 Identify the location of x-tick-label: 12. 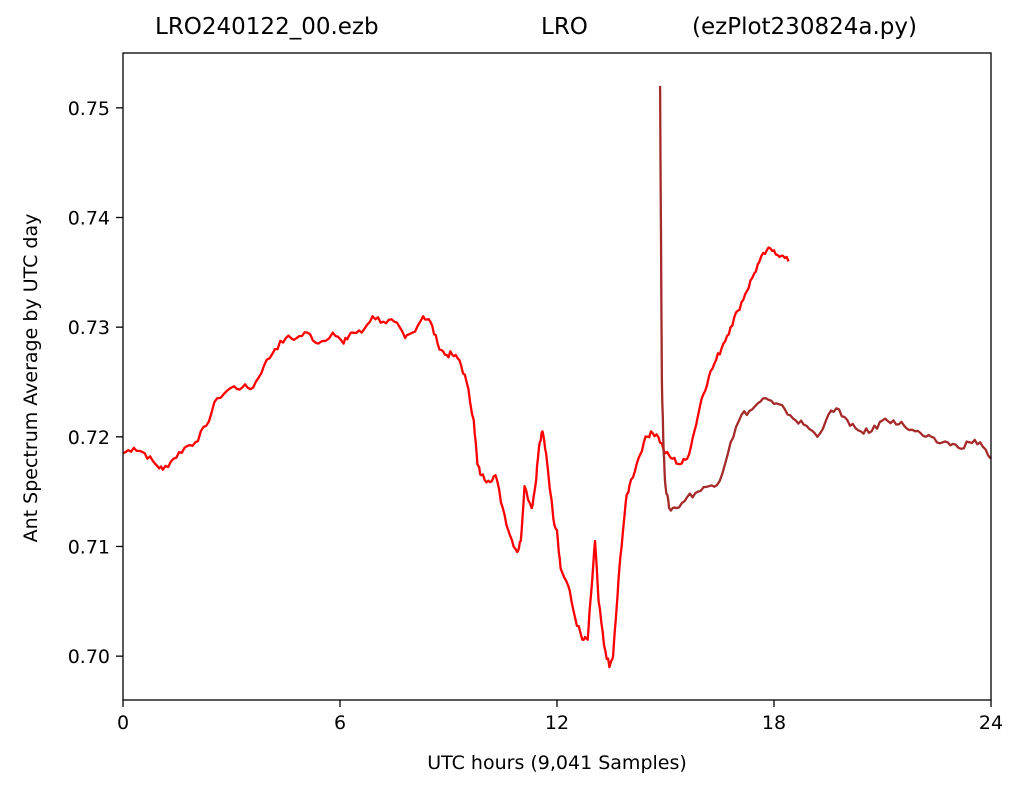
(557, 723).